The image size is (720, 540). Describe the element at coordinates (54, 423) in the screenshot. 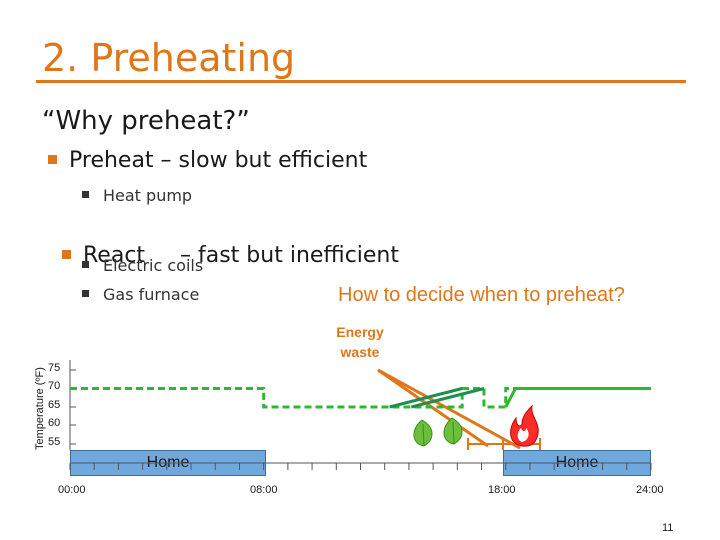

I see `y-tick-60: 60` at that location.